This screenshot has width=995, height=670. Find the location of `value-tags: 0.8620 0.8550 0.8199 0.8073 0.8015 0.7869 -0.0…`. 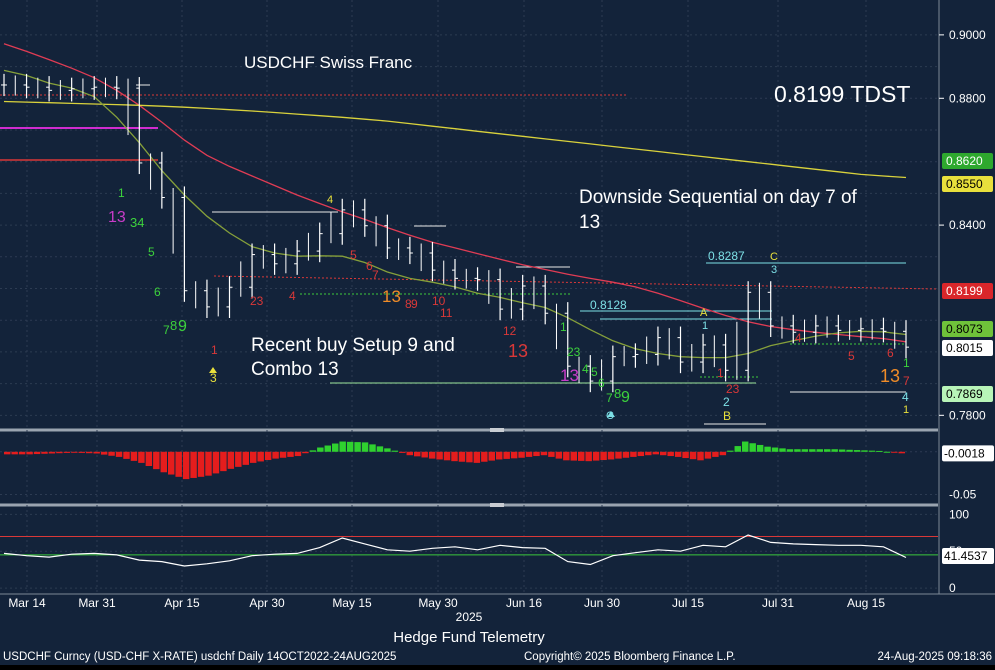

value-tags: 0.8620 0.8550 0.8199 0.8073 0.8015 0.7869 -0.0… is located at coordinates (968, 358).